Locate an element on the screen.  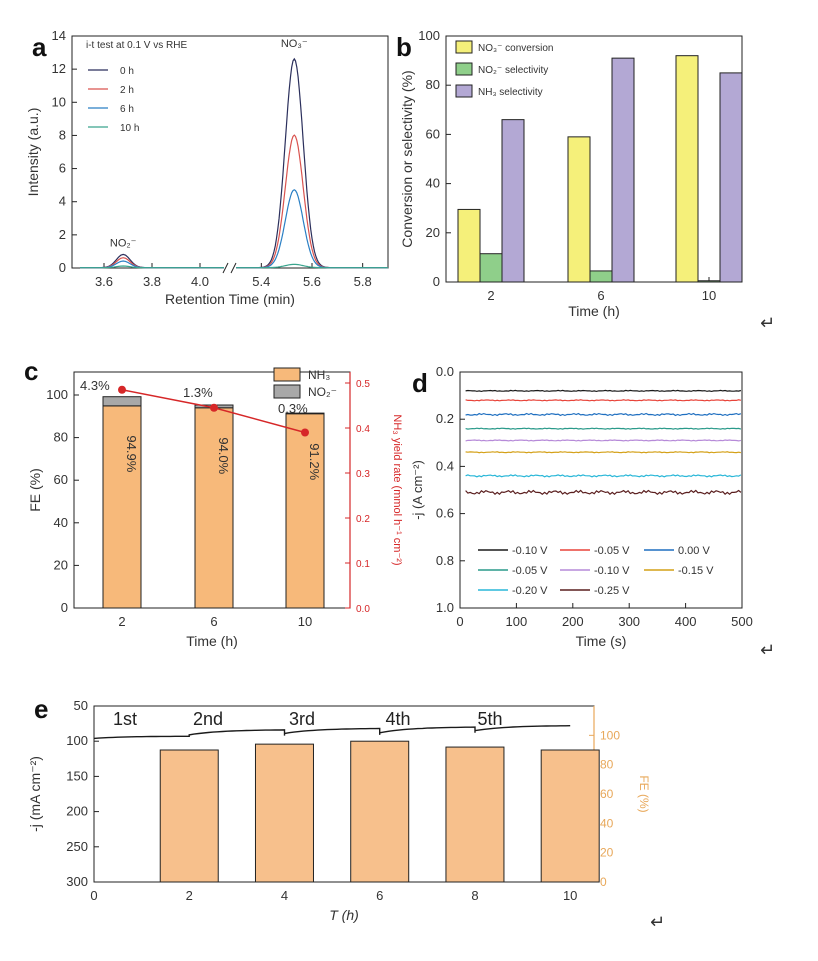
y-tick-label: 0.4 is located at coordinates (445, 465).